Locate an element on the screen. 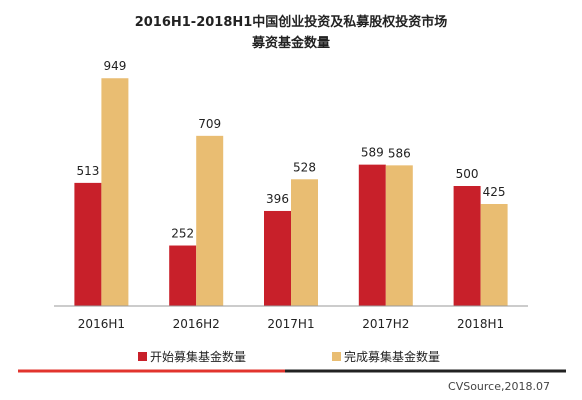  data-label-start-2018H1: 500 is located at coordinates (467, 174).